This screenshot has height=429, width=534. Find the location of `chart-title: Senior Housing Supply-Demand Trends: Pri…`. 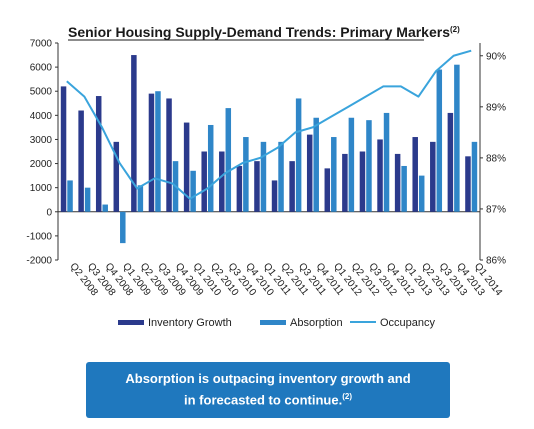

chart-title: Senior Housing Supply-Demand Trends: Pri… is located at coordinates (264, 32).